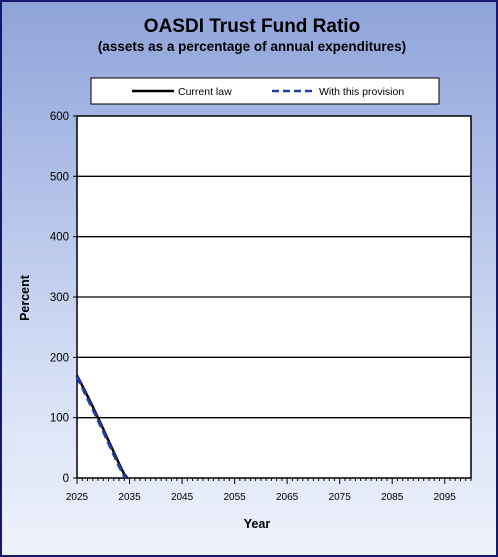  Describe the element at coordinates (205, 92) in the screenshot. I see `legend-label-current-law: Current law` at that location.